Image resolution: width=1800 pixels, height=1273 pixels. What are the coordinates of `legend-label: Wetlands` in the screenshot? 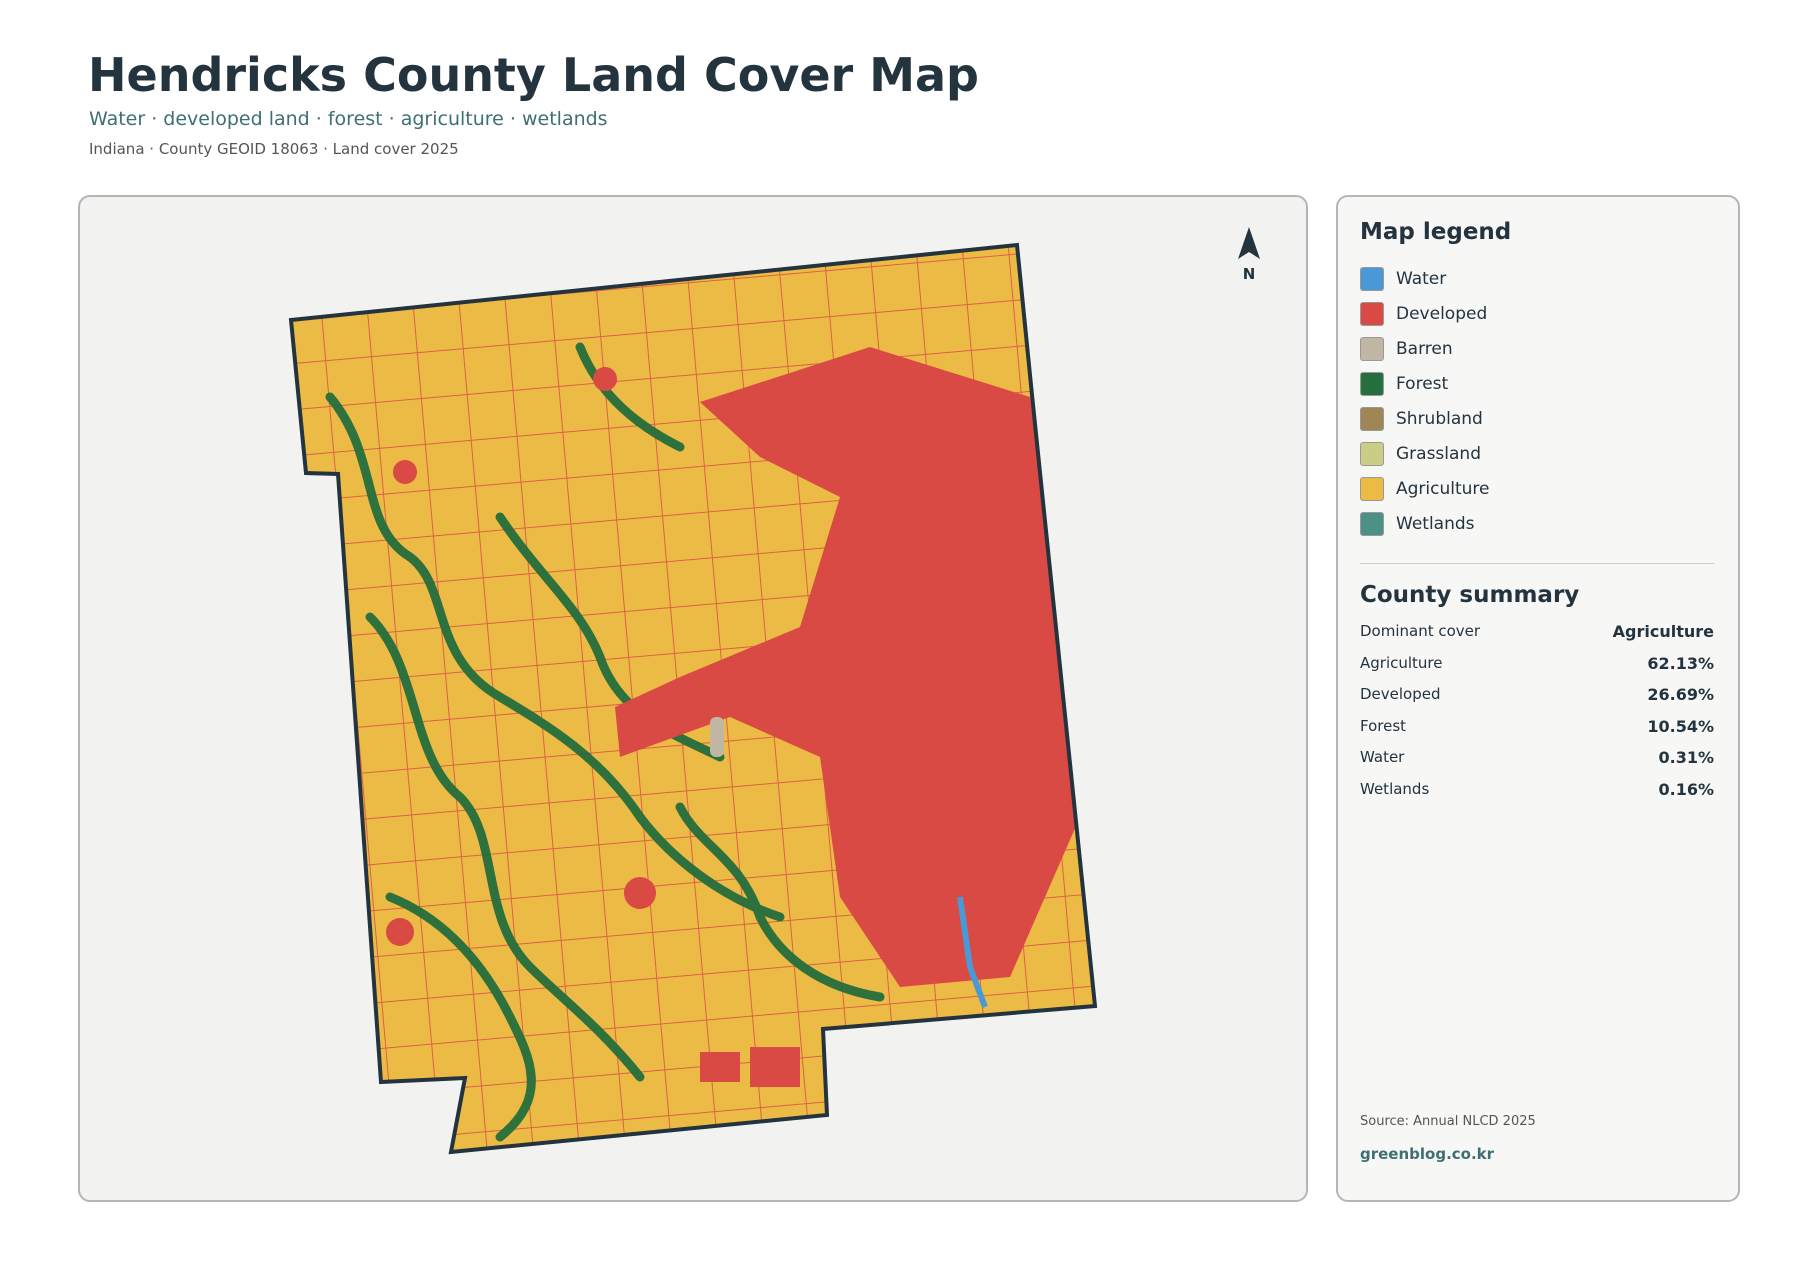 It's located at (1435, 524).